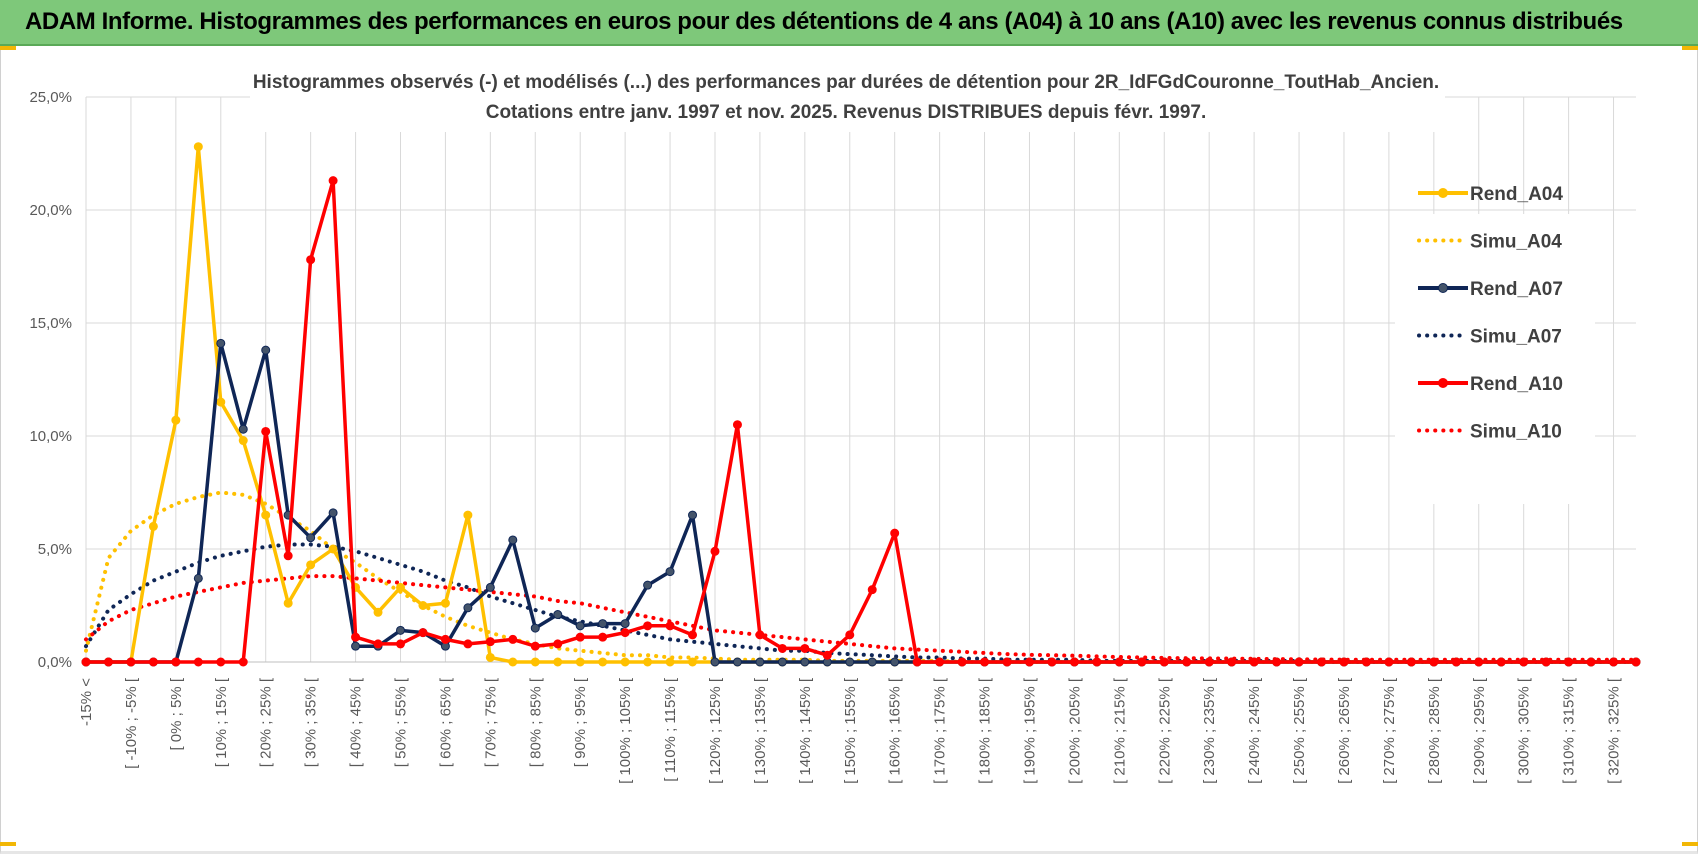  I want to click on y-tick-label: 15,0%, so click(50, 323).